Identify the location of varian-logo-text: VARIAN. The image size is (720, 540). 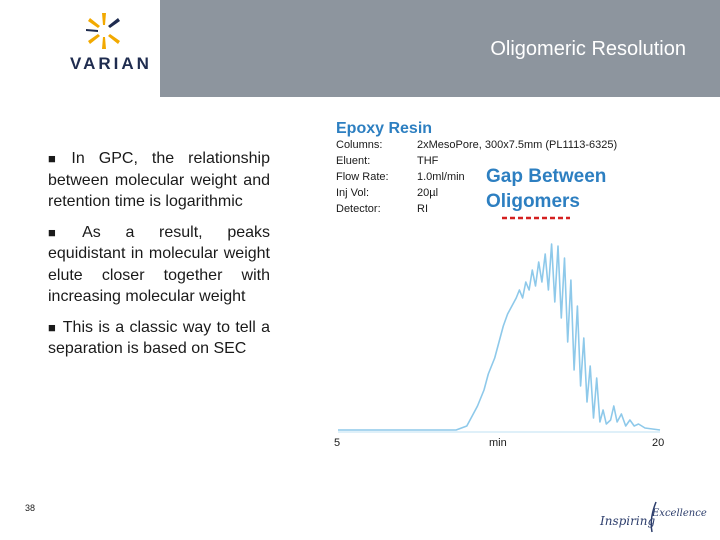
(111, 63).